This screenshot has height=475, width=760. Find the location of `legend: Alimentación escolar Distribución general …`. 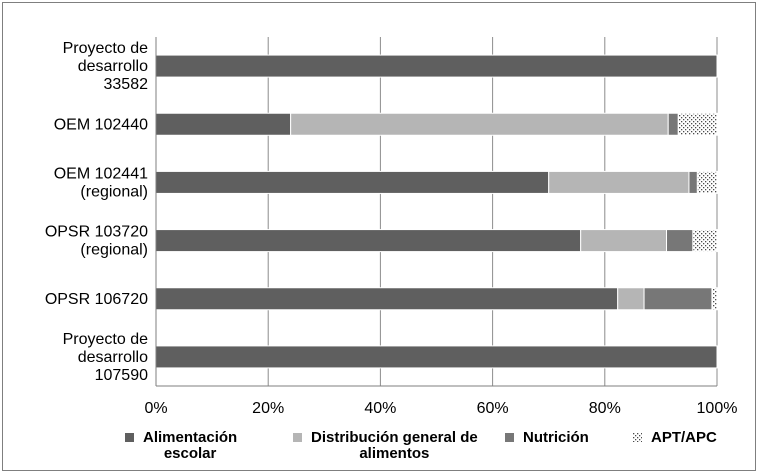

legend: Alimentación escolar Distribución general … is located at coordinates (421, 445).